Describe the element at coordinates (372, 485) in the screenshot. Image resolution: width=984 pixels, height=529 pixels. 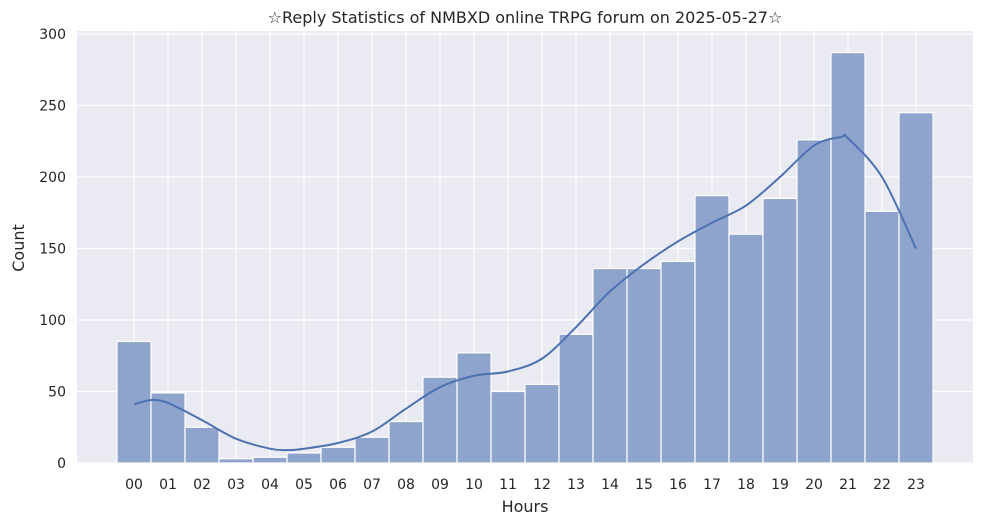
I see `x-tick-label: 07` at that location.